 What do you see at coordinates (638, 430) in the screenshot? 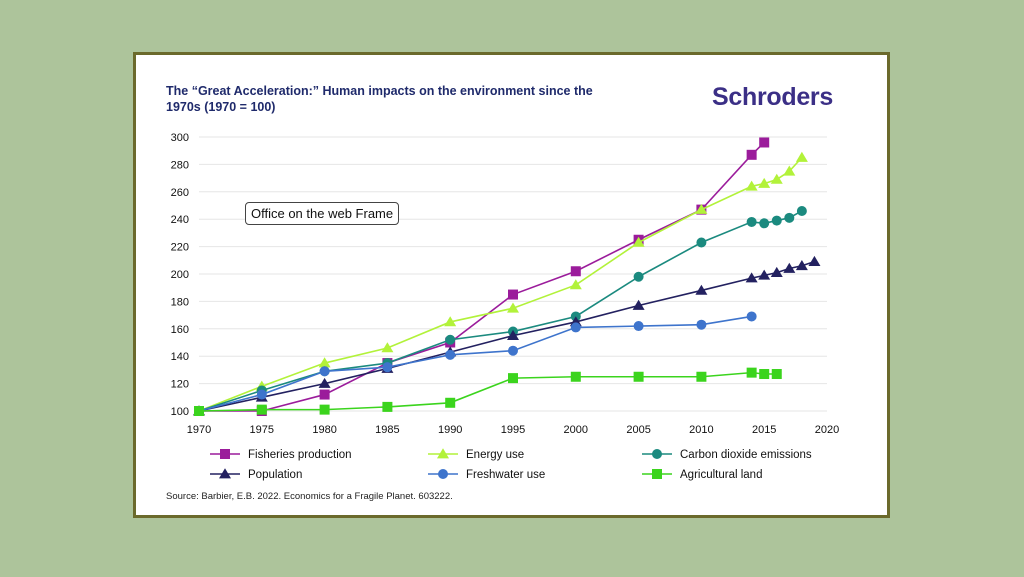
I see `x-tick-label: 2005` at bounding box center [638, 430].